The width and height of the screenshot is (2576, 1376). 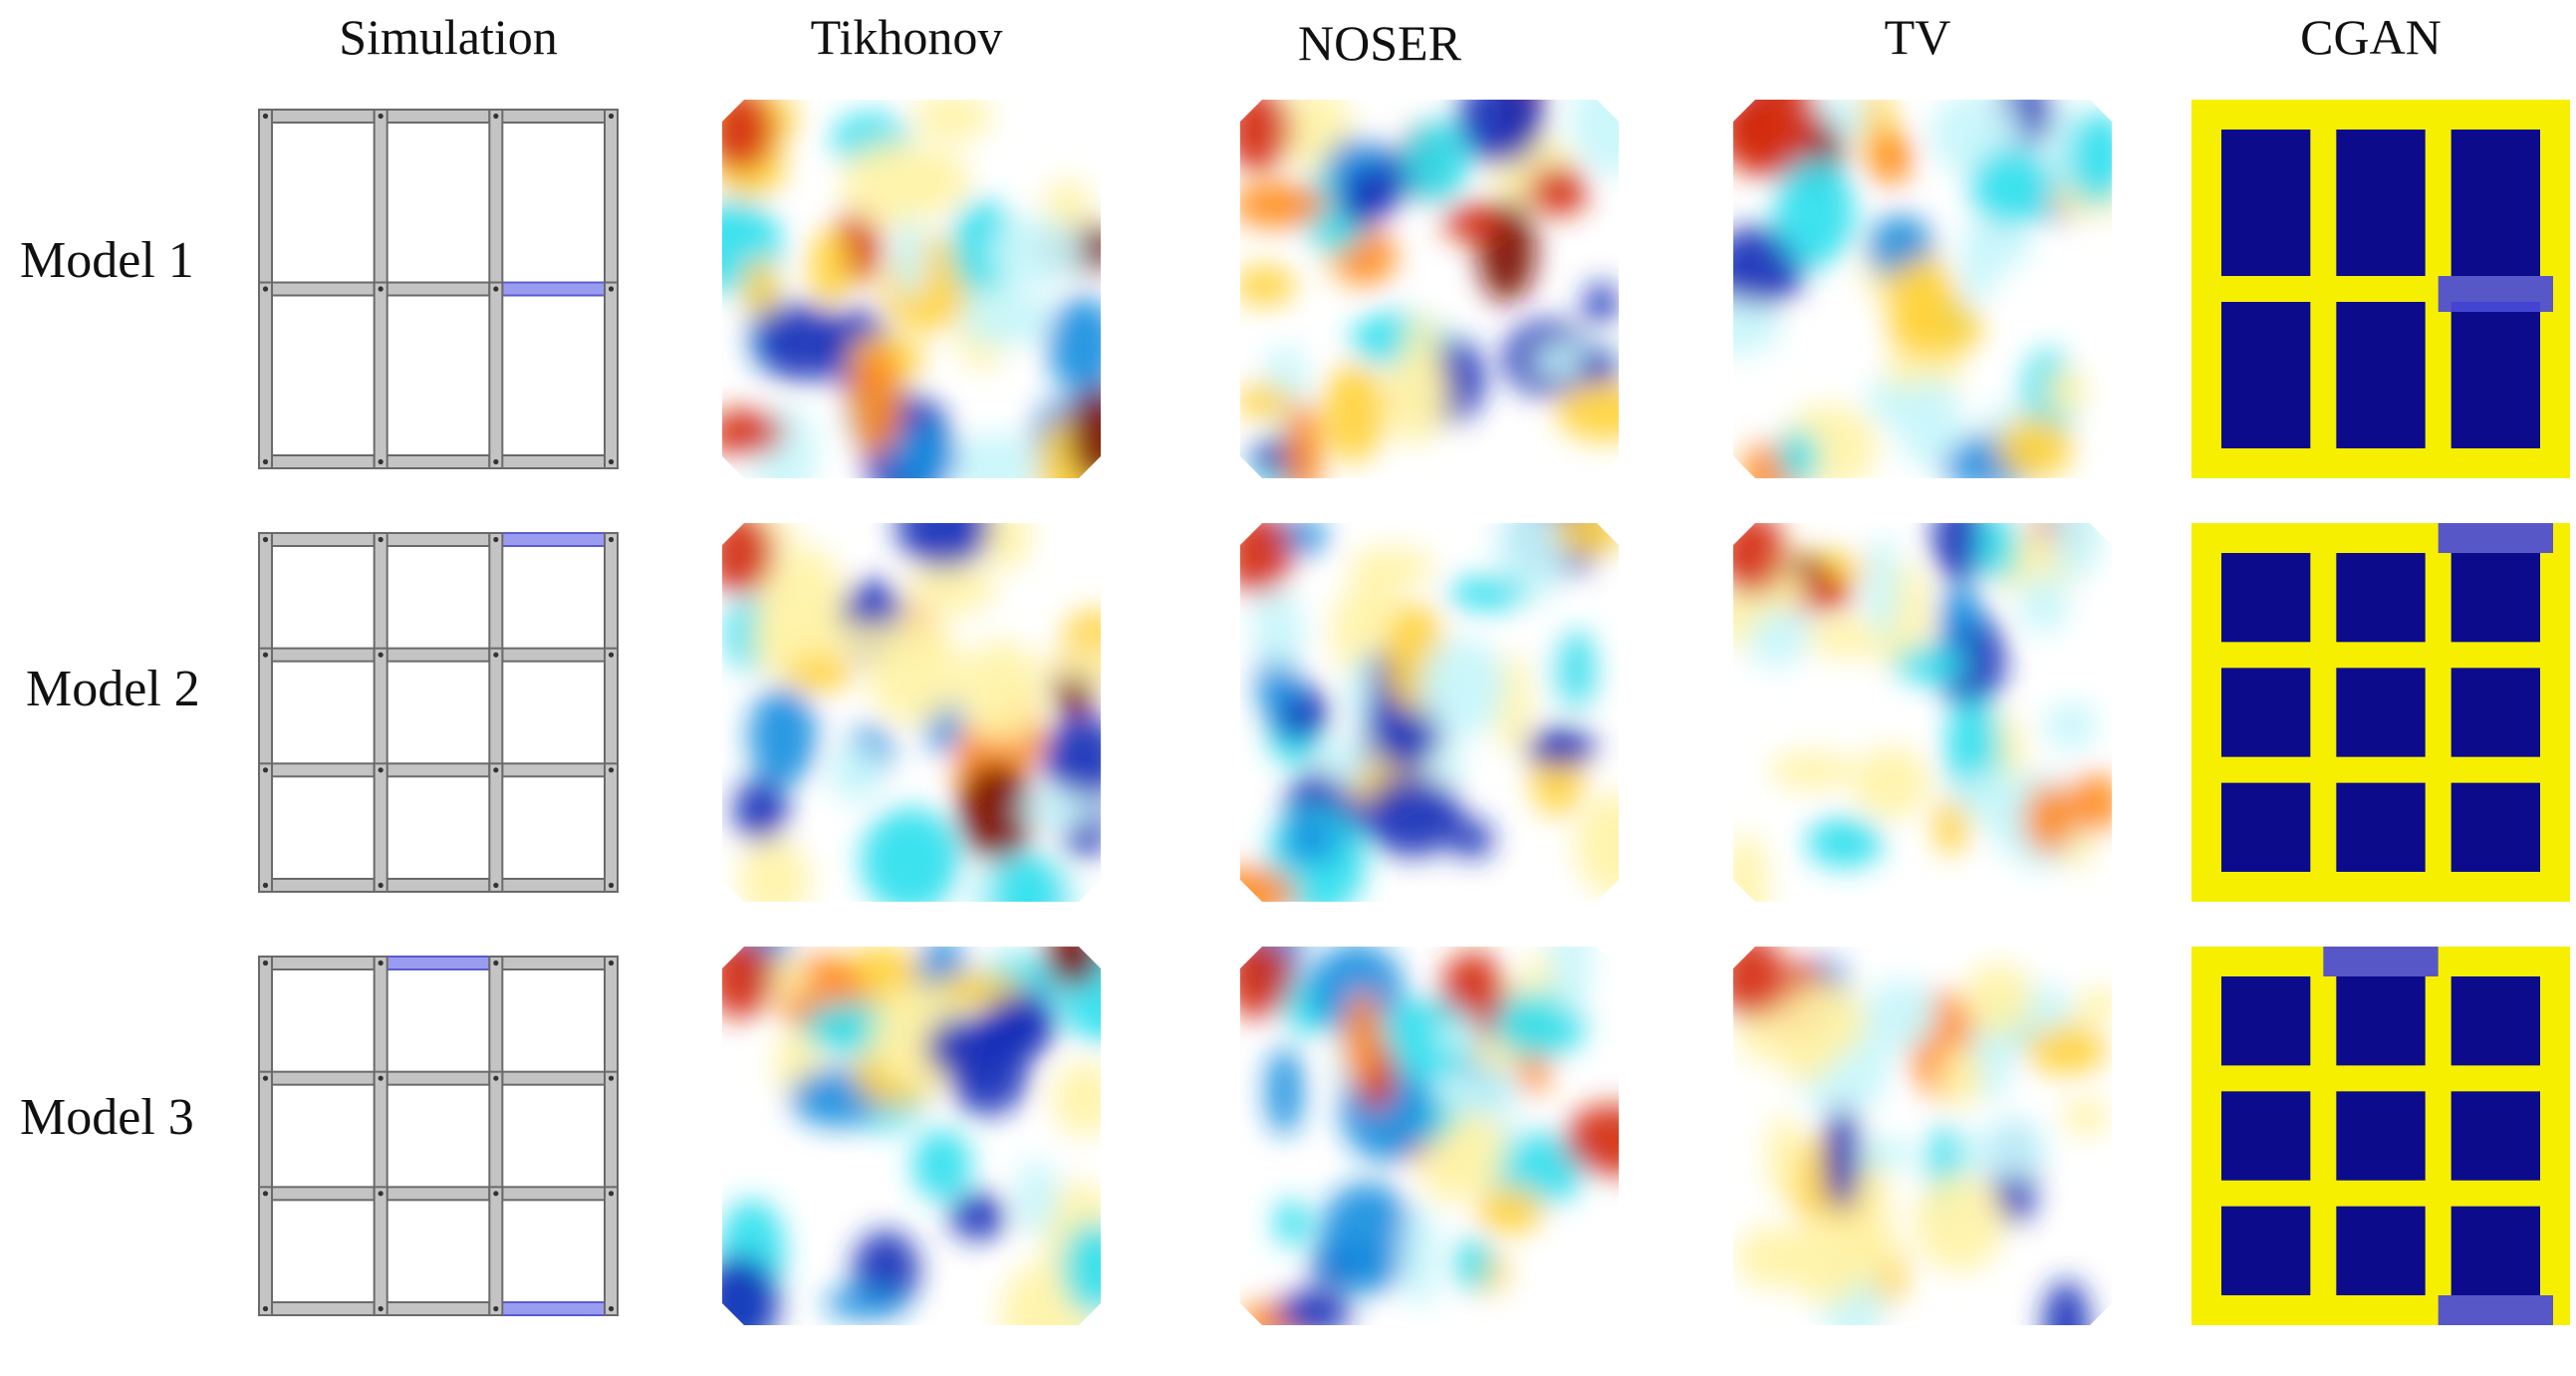 What do you see at coordinates (2495, 1310) in the screenshot?
I see `cgan-damage-region` at bounding box center [2495, 1310].